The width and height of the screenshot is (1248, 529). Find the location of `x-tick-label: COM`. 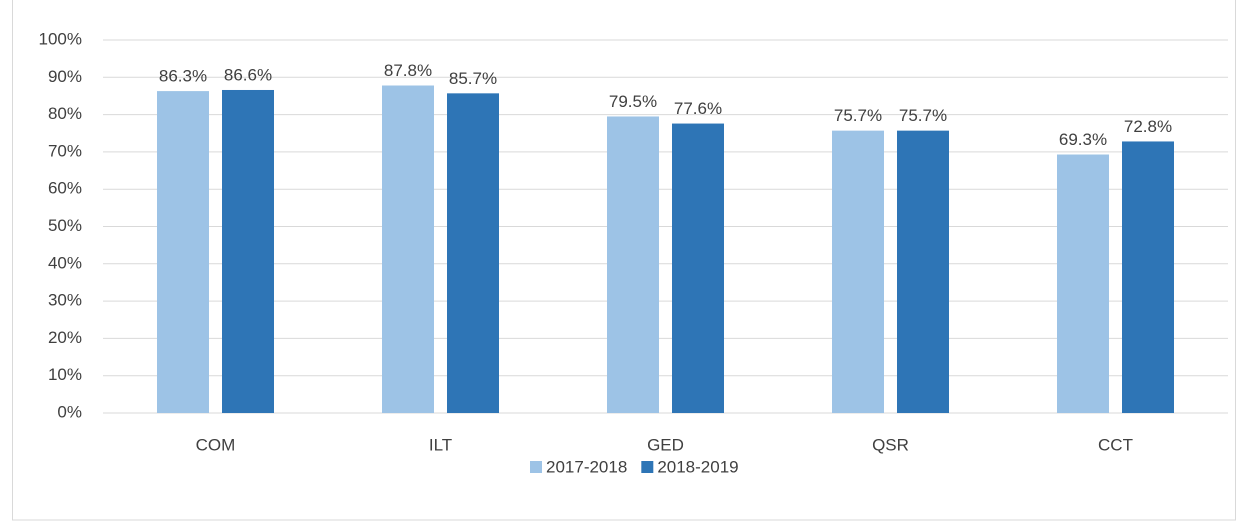

x-tick-label: COM is located at coordinates (216, 444).